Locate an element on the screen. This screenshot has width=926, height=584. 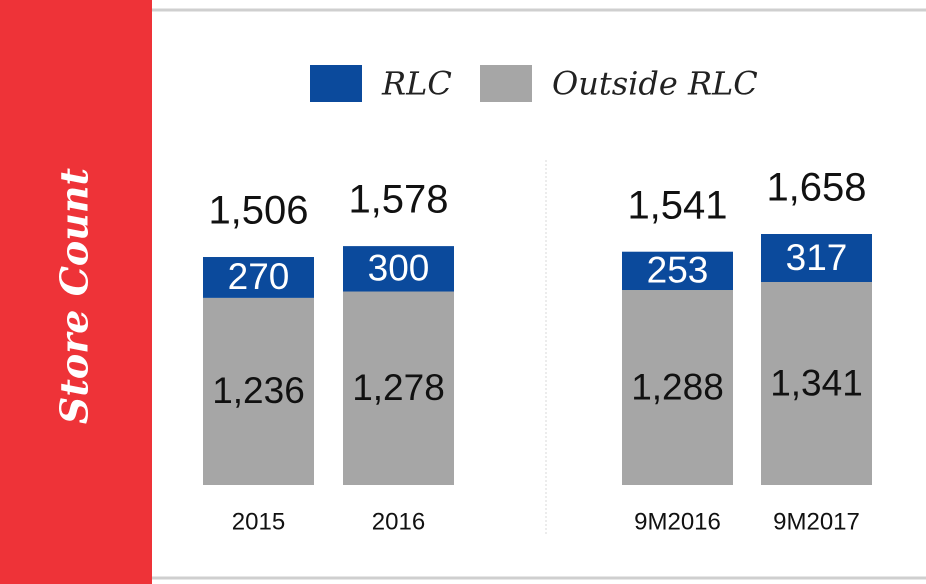
data-label: 300 is located at coordinates (399, 268).